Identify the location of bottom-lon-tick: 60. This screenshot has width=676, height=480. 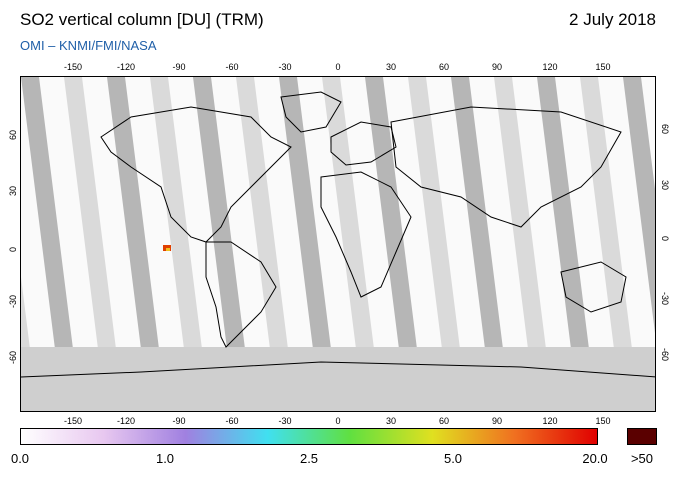
(444, 421).